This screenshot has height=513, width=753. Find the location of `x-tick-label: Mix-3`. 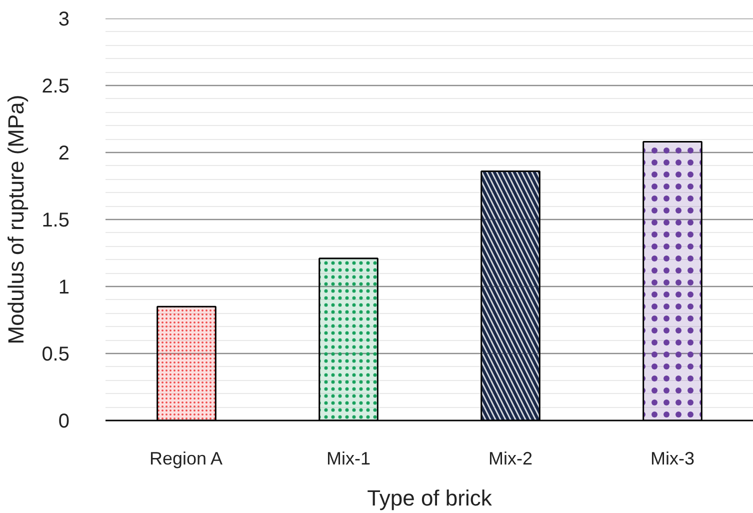

x-tick-label: Mix-3 is located at coordinates (672, 458).